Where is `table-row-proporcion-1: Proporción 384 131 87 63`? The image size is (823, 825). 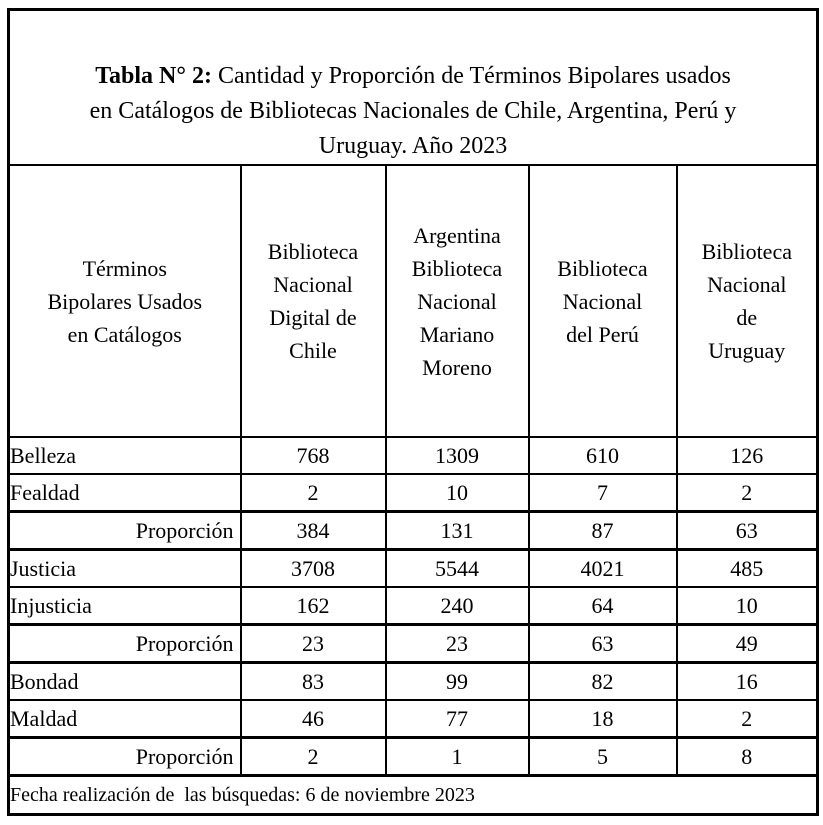 table-row-proporcion-1: Proporción 384 131 87 63 is located at coordinates (413, 530).